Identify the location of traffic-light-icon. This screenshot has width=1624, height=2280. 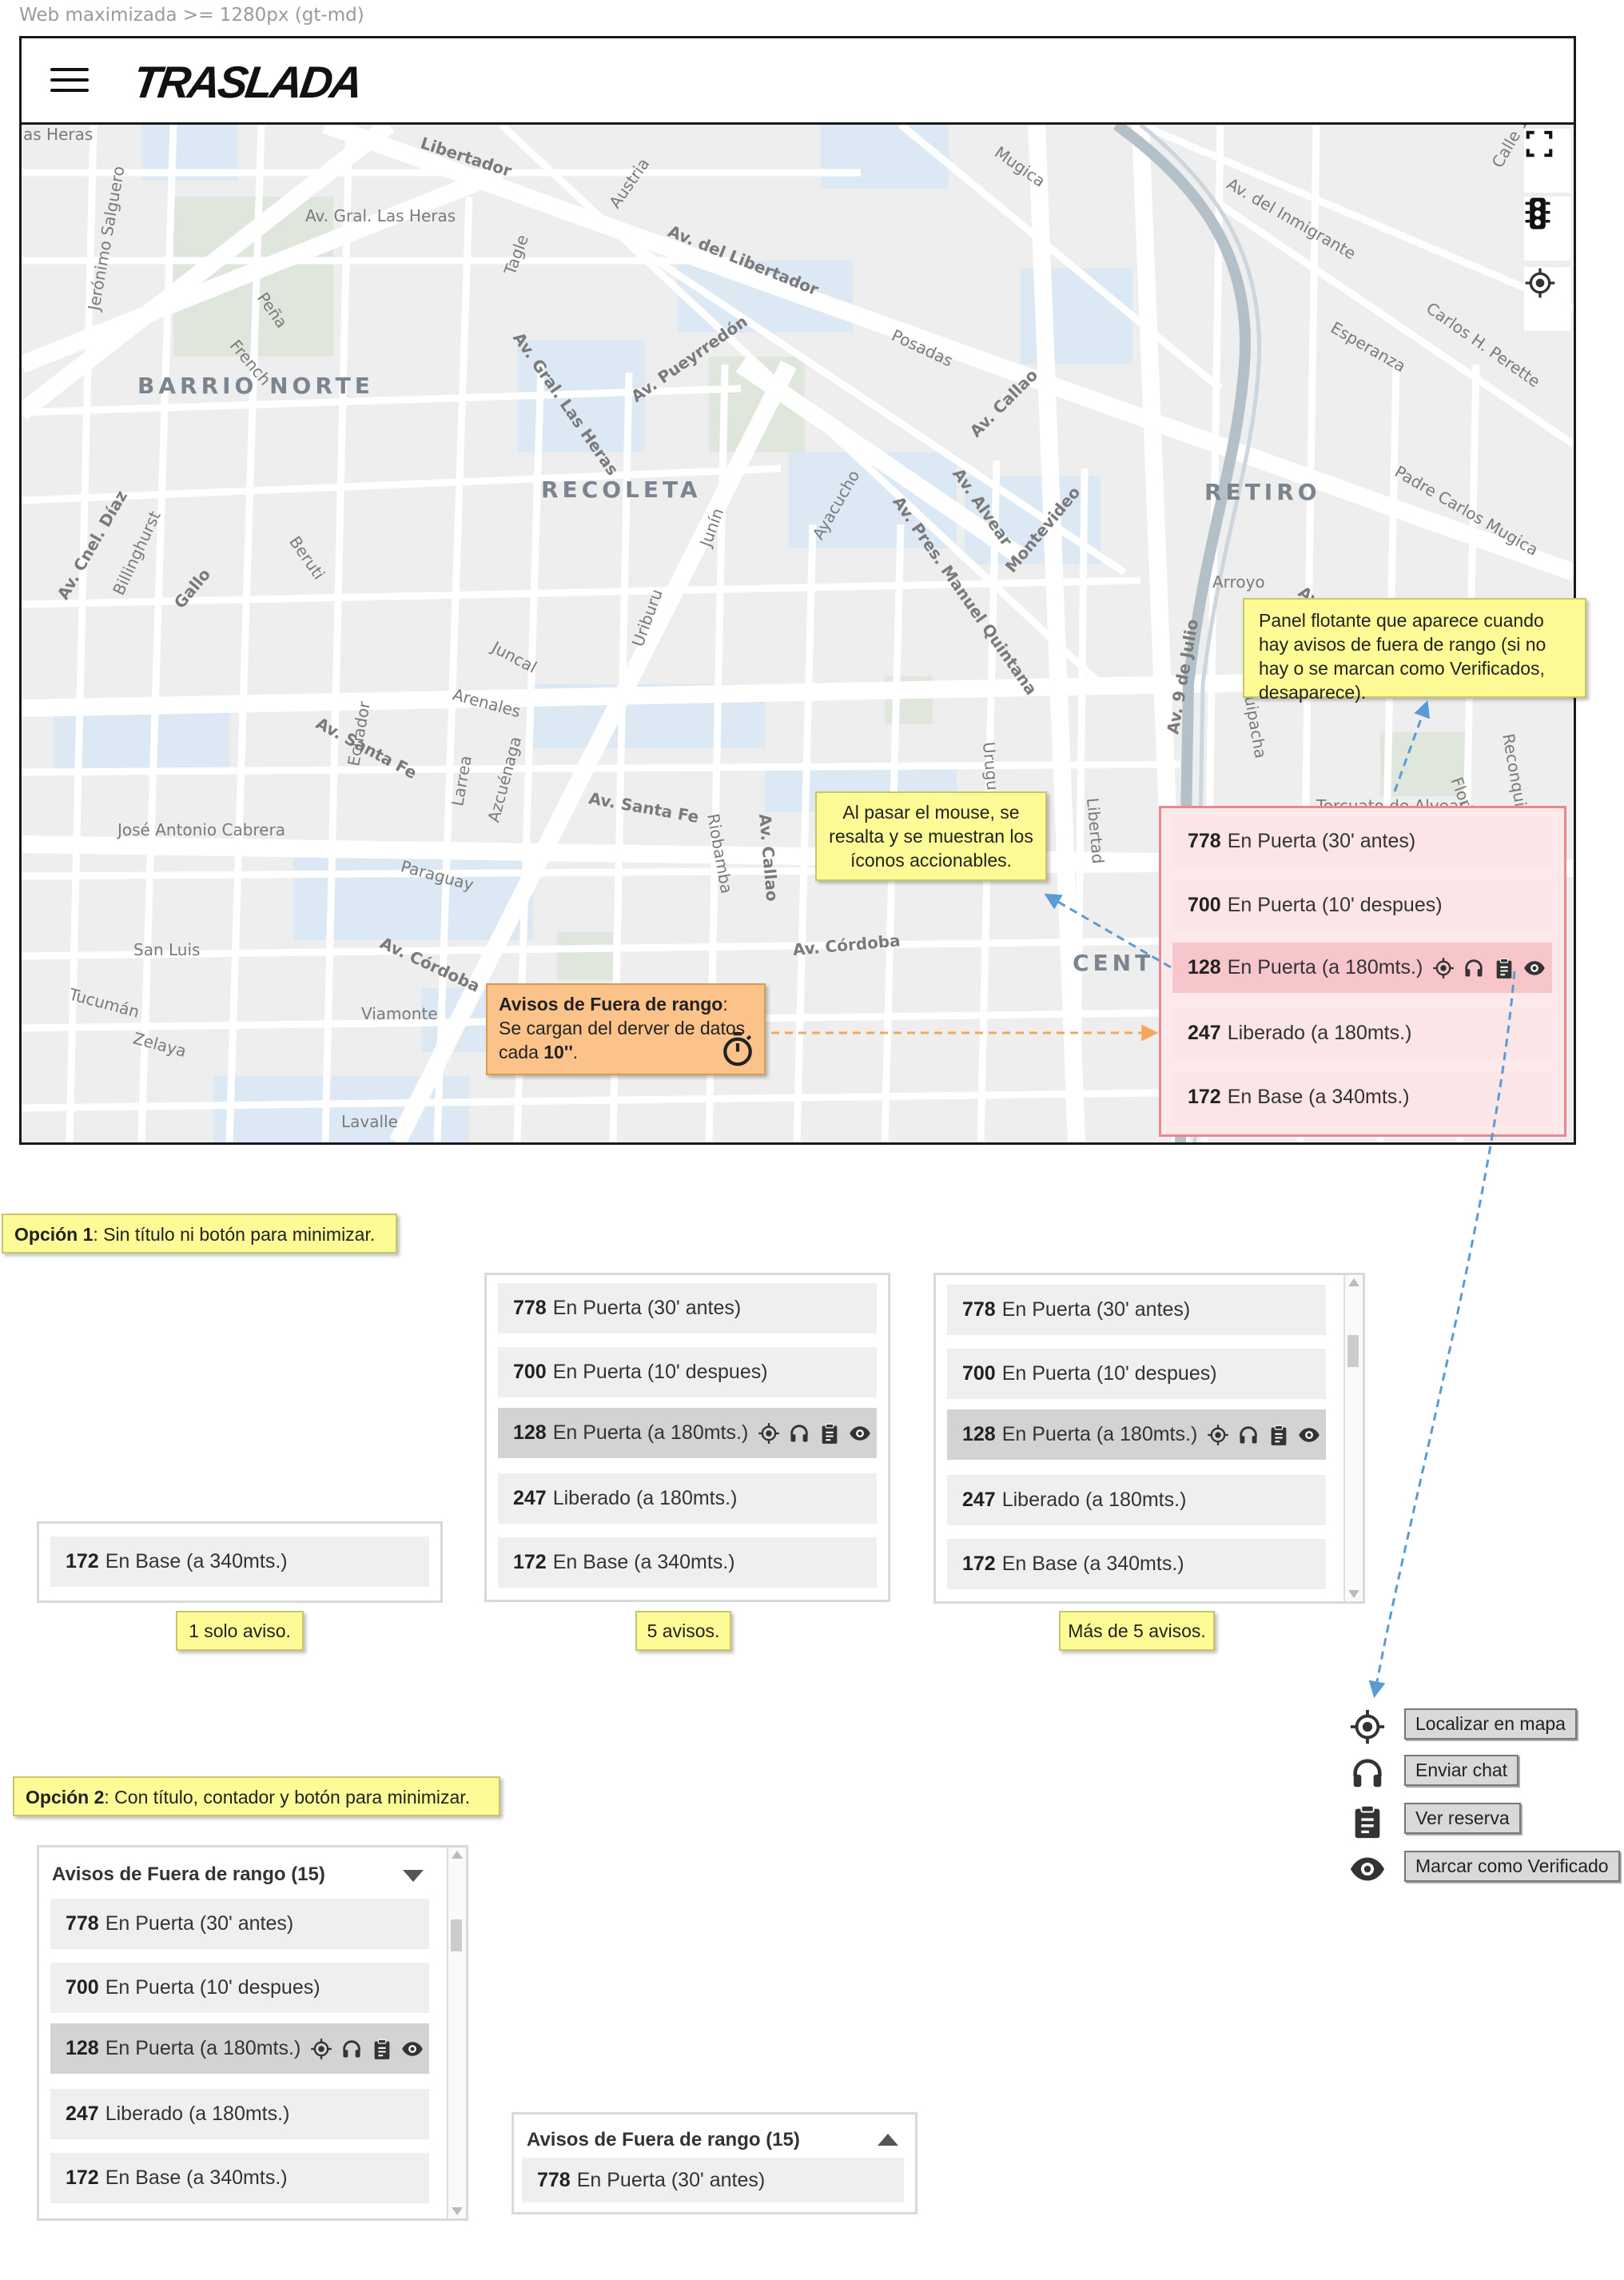
(1537, 213).